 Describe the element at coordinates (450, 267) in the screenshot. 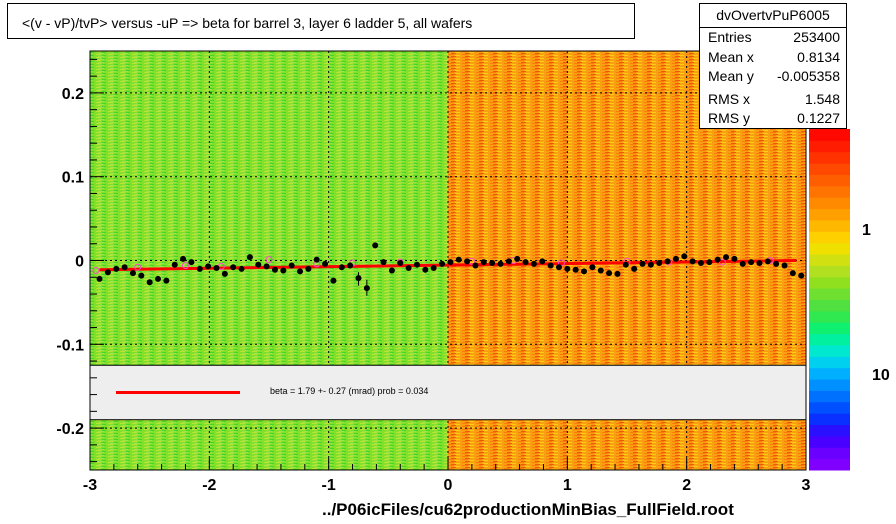

I see `profile-points` at that location.